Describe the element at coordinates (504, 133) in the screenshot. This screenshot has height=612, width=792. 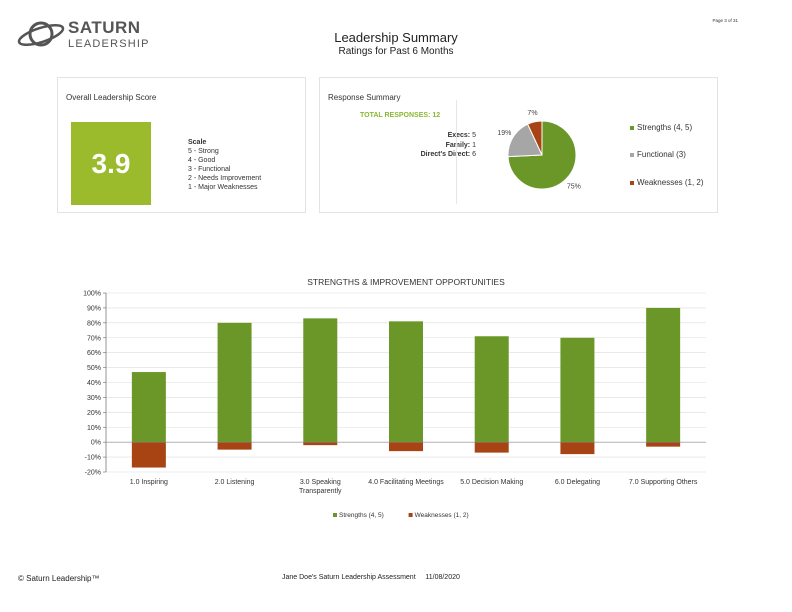
I see `pie-slice-label: 19%` at that location.